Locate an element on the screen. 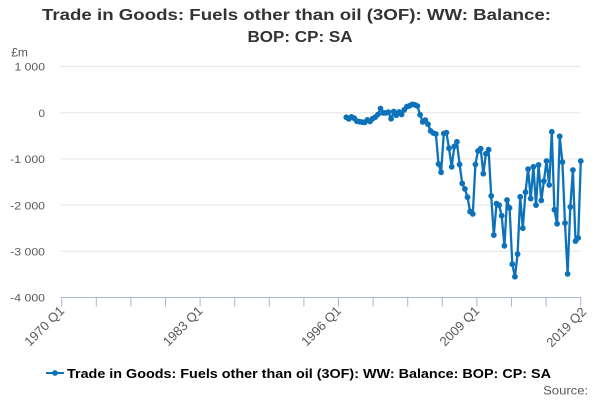 This screenshot has height=400, width=600. svg-text: 1 000 is located at coordinates (30, 68).